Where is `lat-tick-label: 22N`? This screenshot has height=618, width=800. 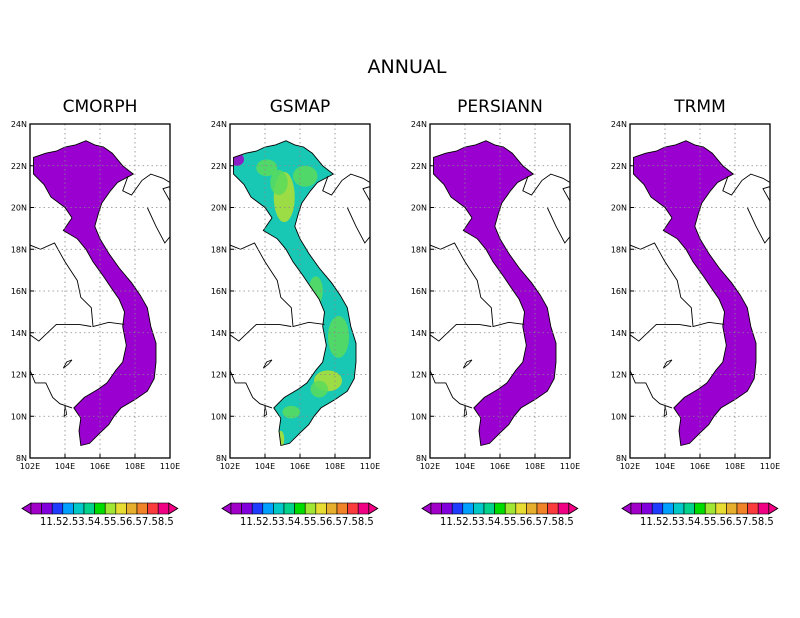
lat-tick-label: 22N is located at coordinates (219, 166).